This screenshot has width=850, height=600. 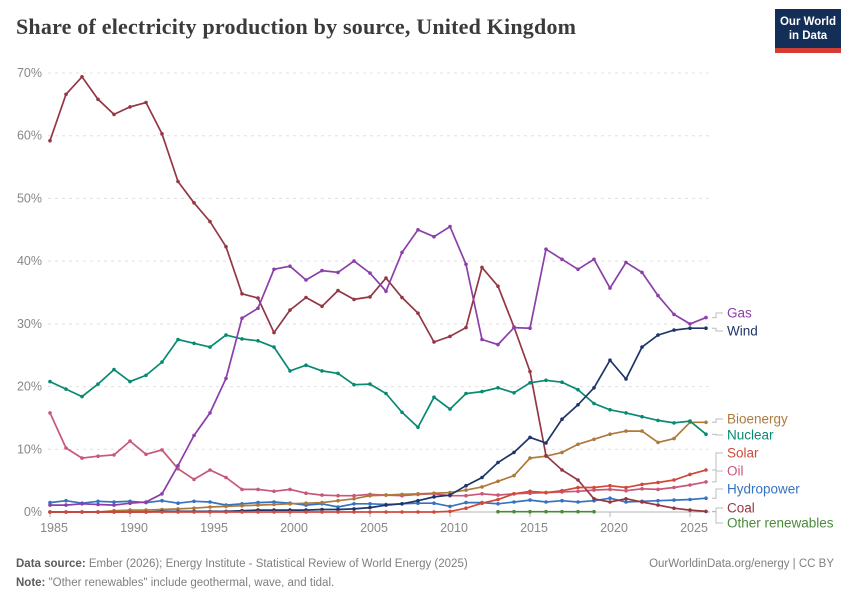 What do you see at coordinates (808, 36) in the screenshot?
I see `owid-logo-line2: in Data` at bounding box center [808, 36].